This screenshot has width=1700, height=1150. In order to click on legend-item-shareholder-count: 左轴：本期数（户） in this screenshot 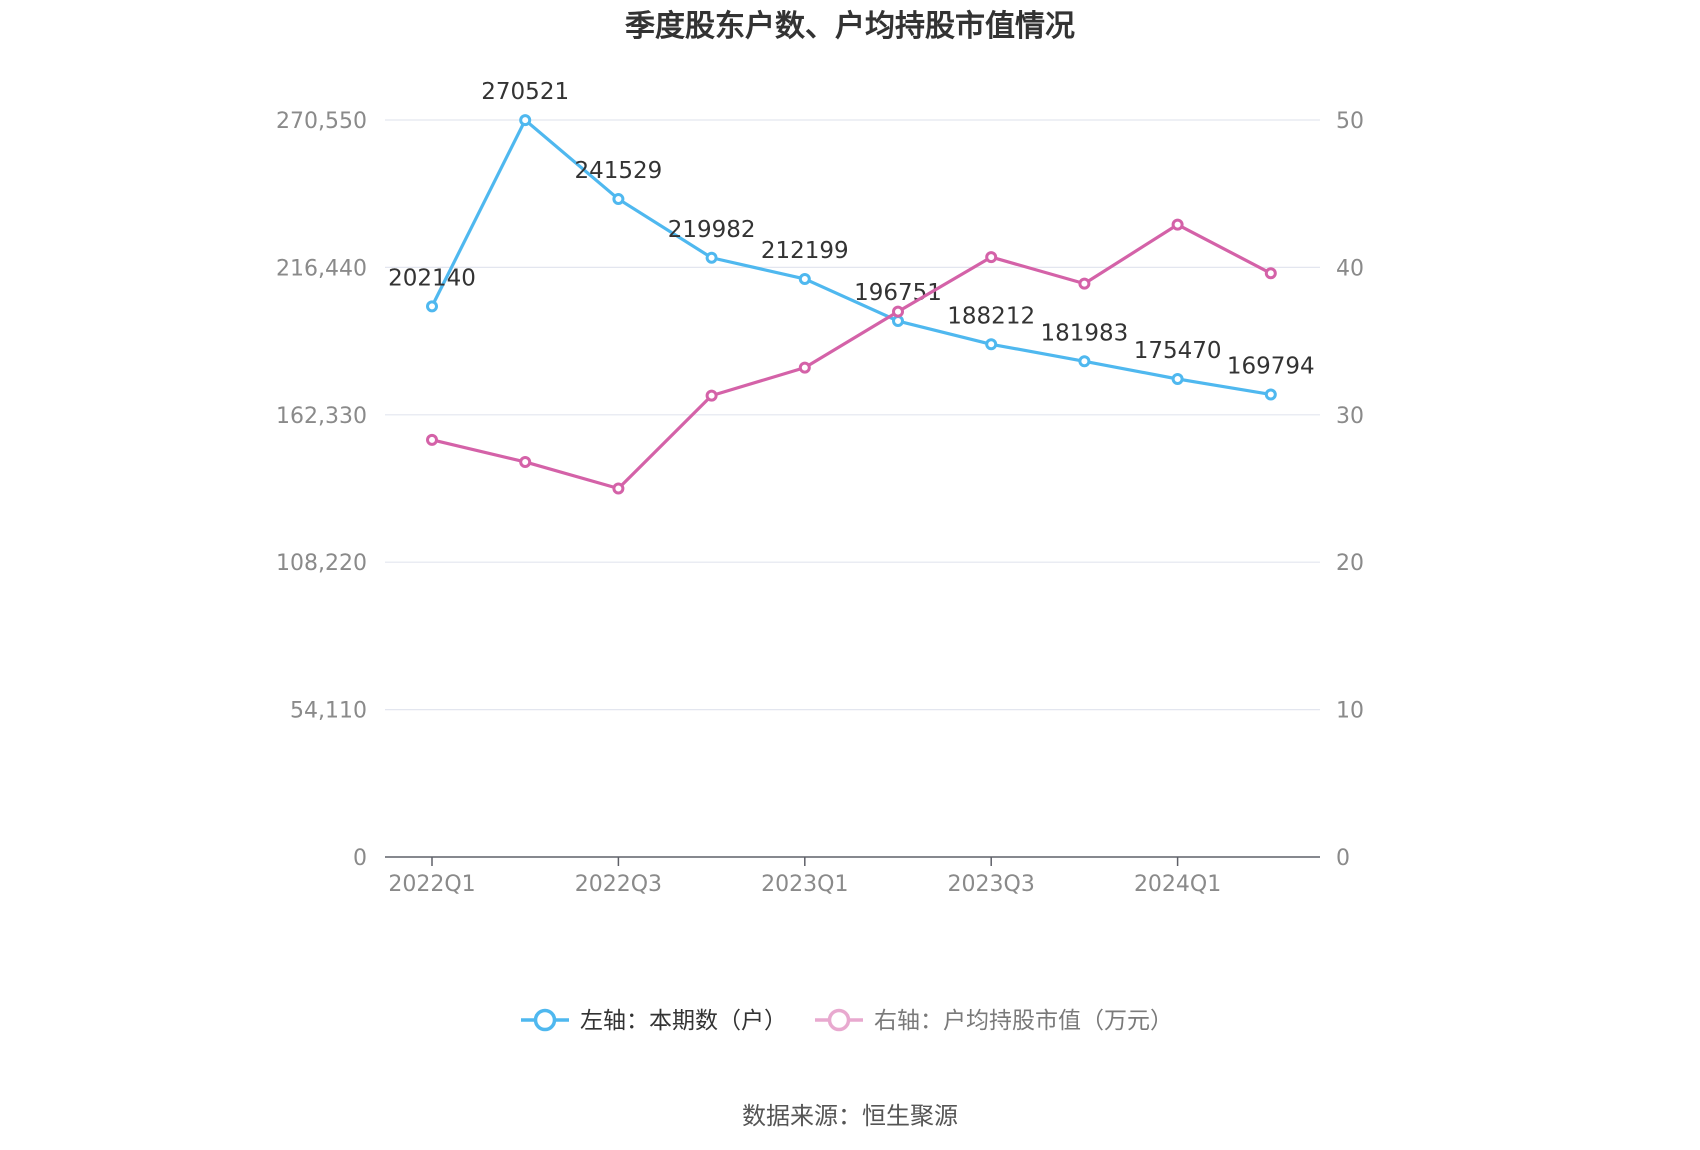, I will do `click(654, 1021)`.